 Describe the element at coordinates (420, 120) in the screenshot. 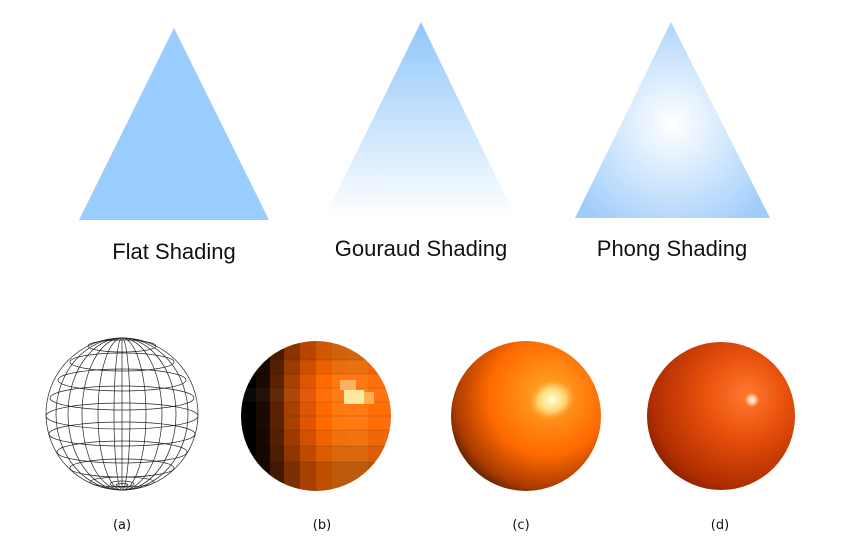

I see `gouraud-shaded-triangle` at that location.